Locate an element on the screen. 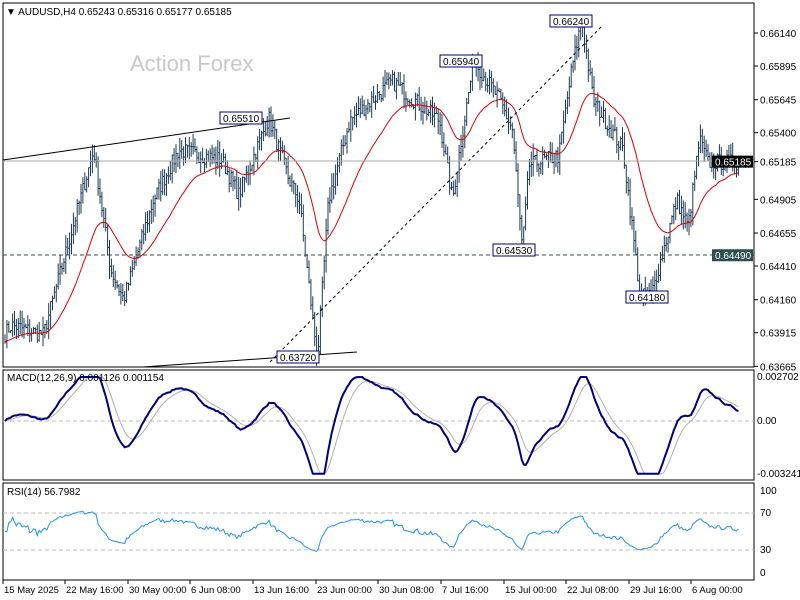  time-tick-label: 29 Jul 16:00 is located at coordinates (656, 590).